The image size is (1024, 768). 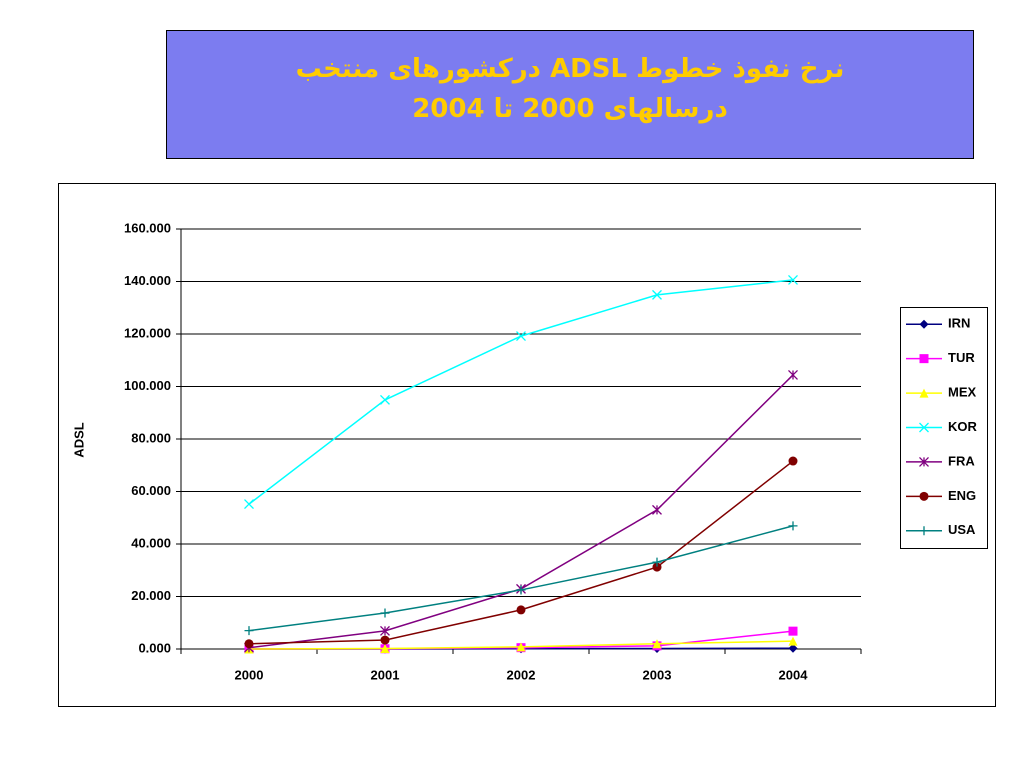 What do you see at coordinates (151, 595) in the screenshot?
I see `y-tick-label: 20.000` at bounding box center [151, 595].